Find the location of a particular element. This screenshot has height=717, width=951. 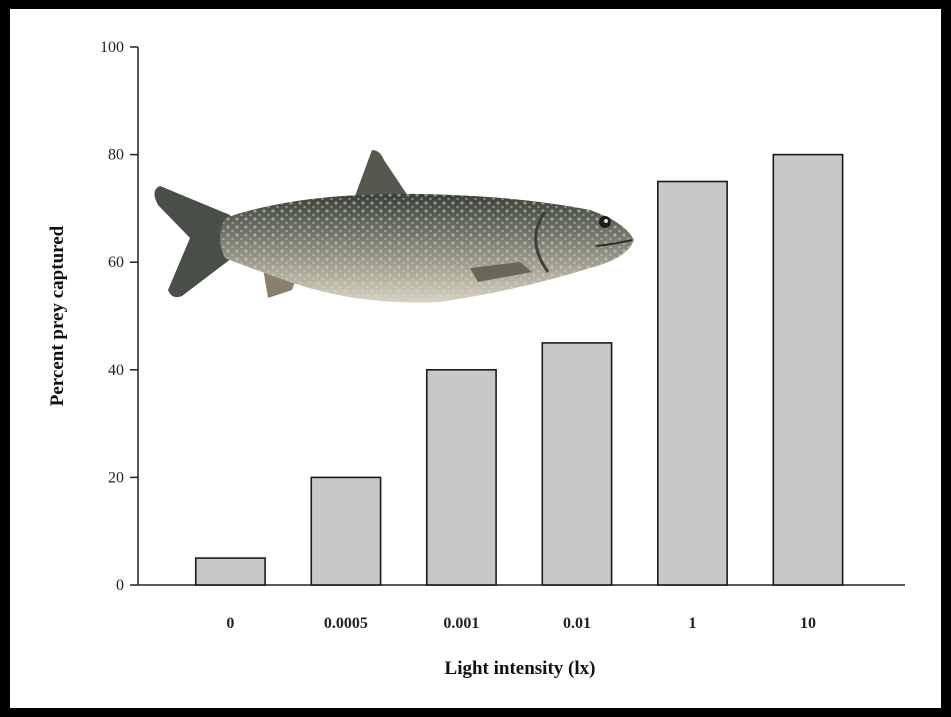

x-tick-label: 1 is located at coordinates (692, 623).